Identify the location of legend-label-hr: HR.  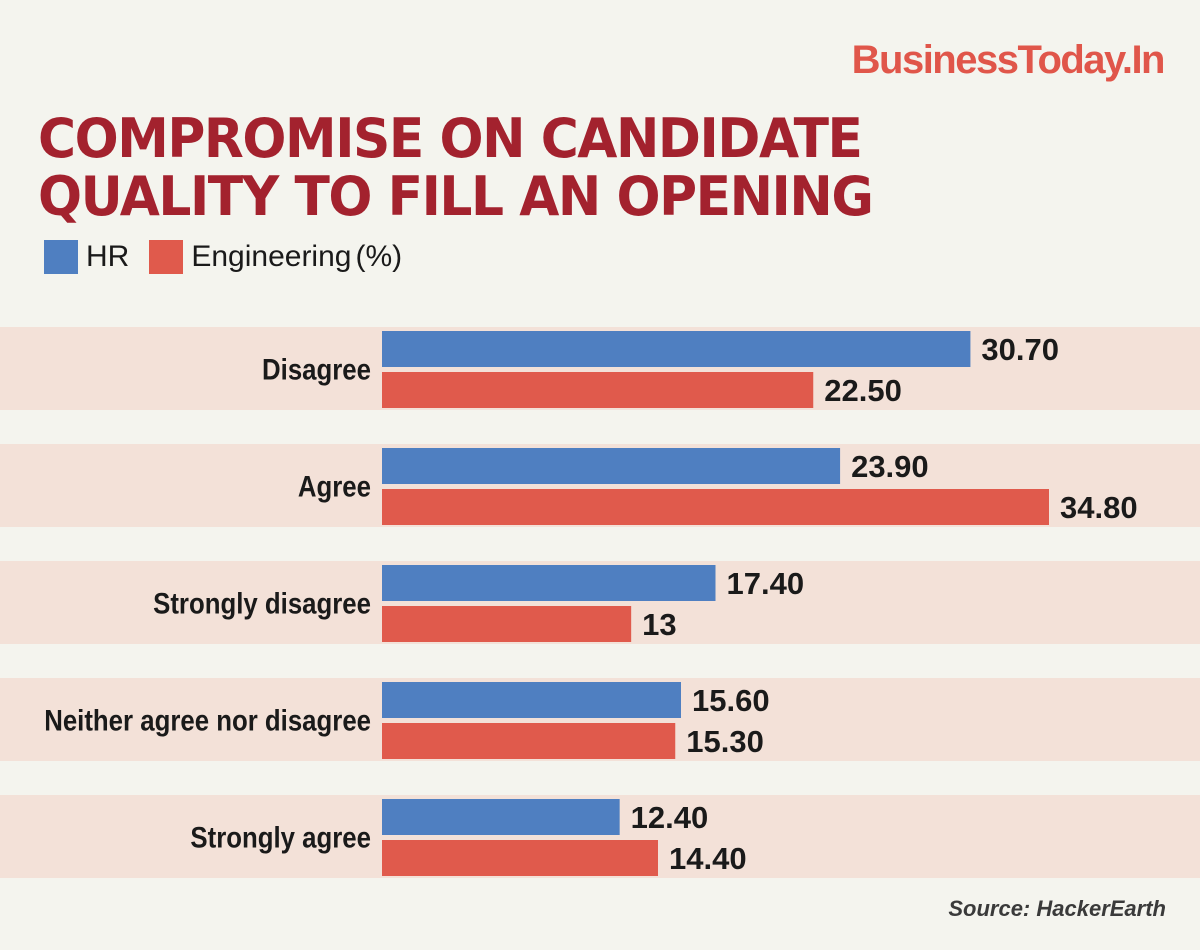
(108, 256).